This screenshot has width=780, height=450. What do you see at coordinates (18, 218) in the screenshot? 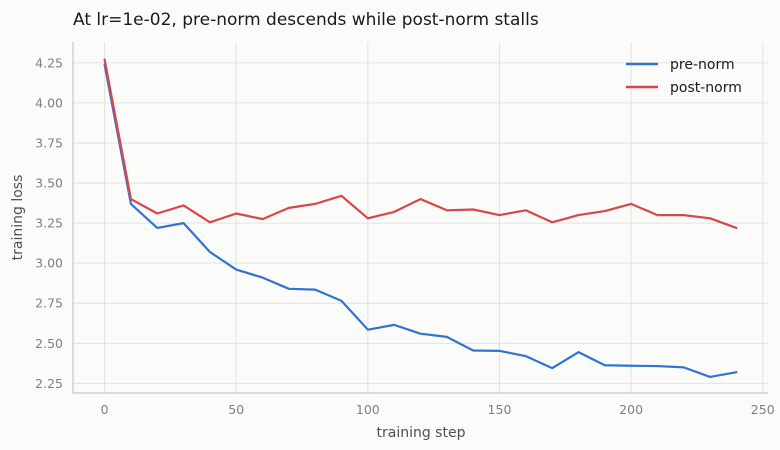
I see `y-axis-label: training loss` at bounding box center [18, 218].